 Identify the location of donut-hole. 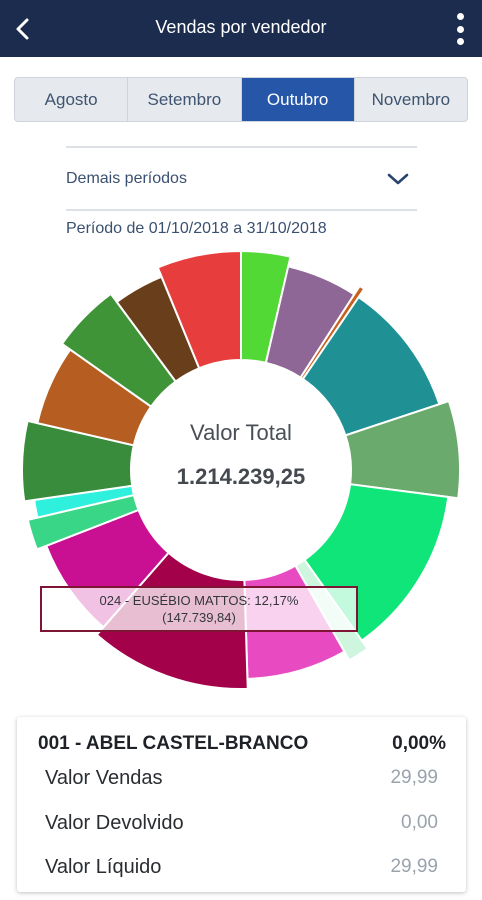
(241, 470).